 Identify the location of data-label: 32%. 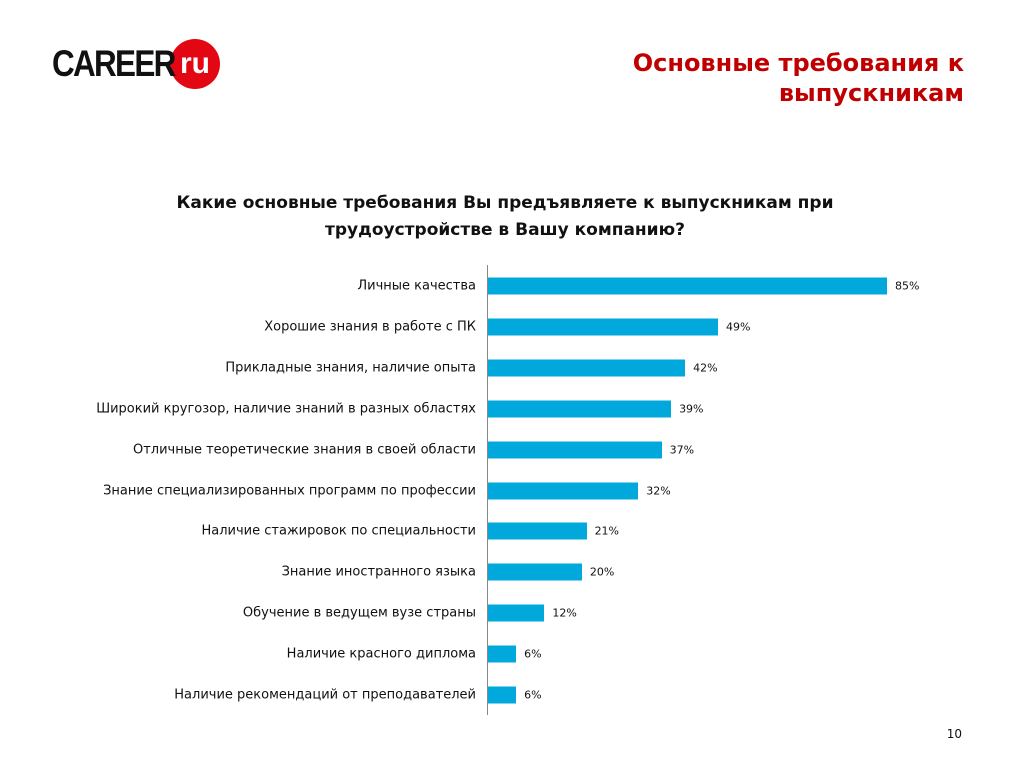
(658, 490).